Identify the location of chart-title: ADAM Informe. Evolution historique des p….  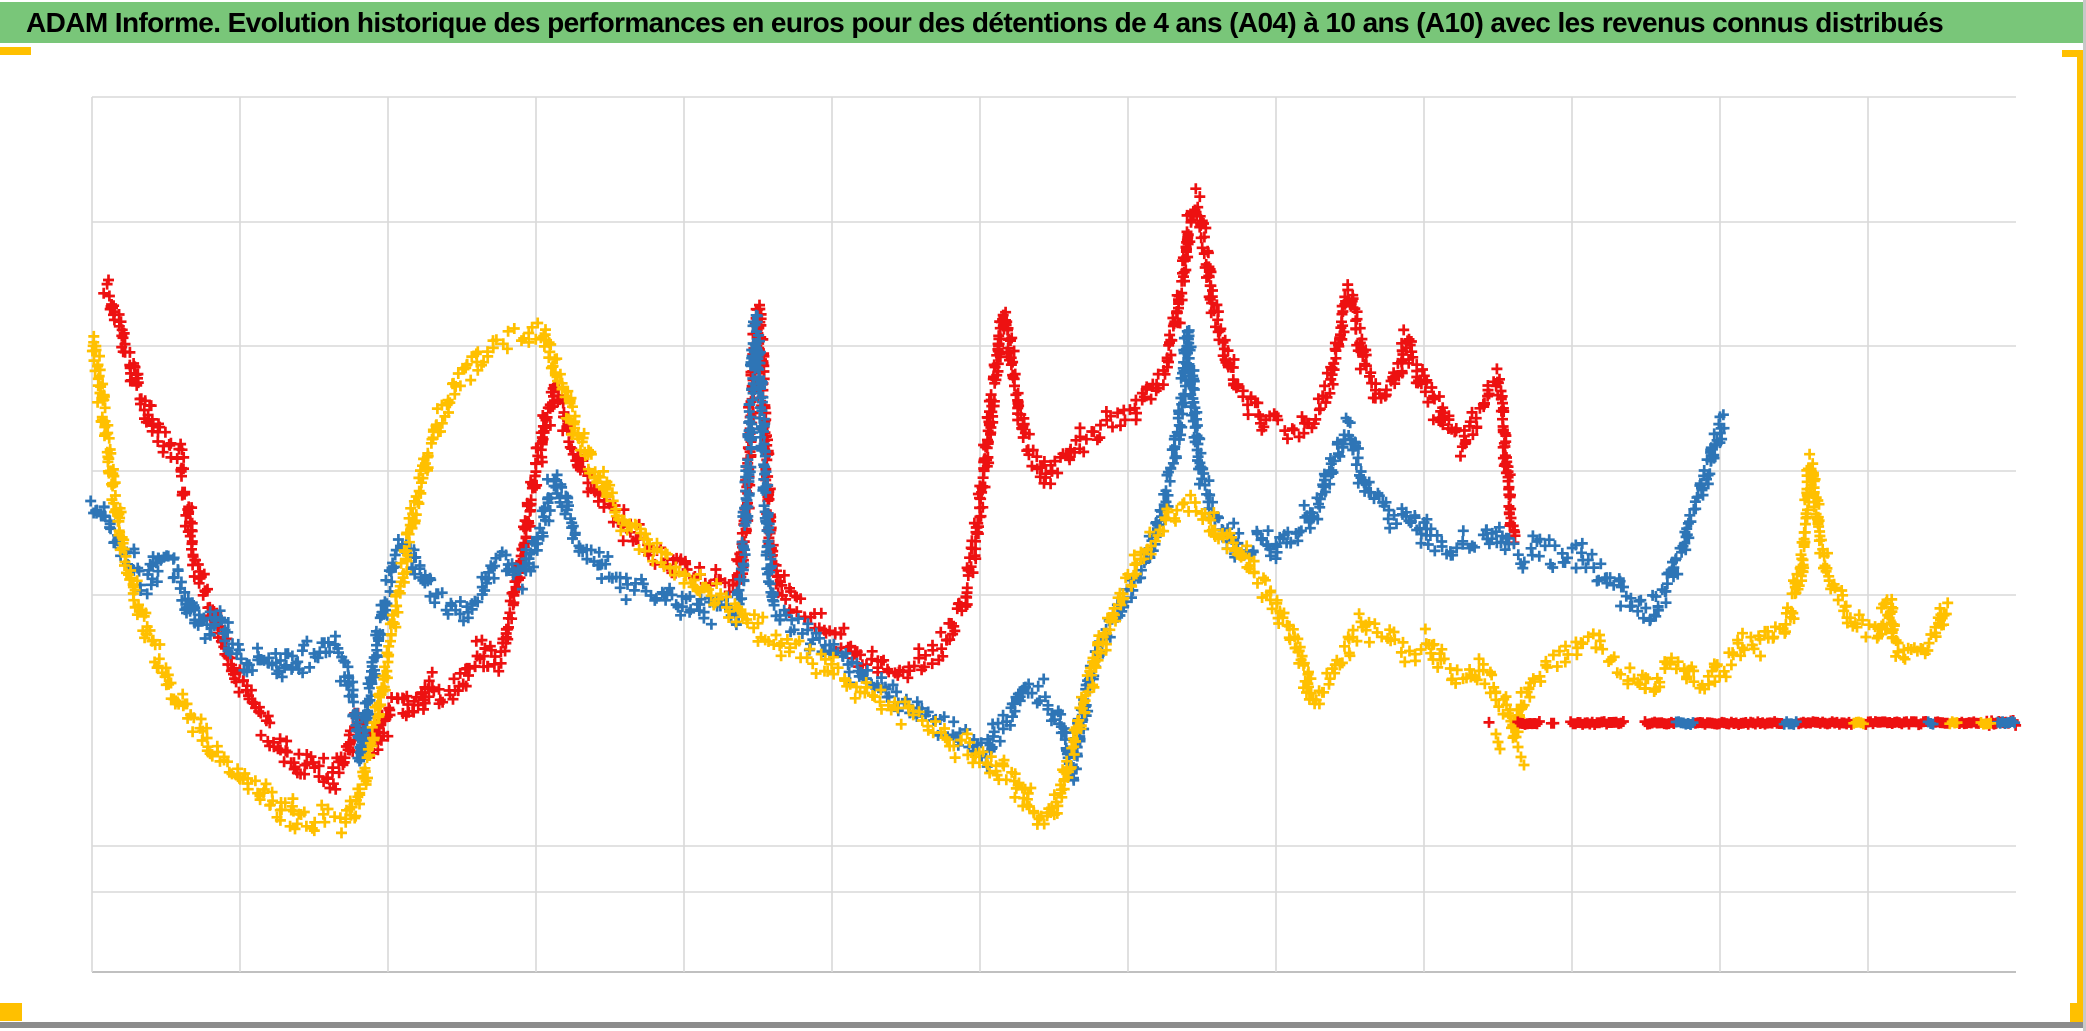
(985, 22).